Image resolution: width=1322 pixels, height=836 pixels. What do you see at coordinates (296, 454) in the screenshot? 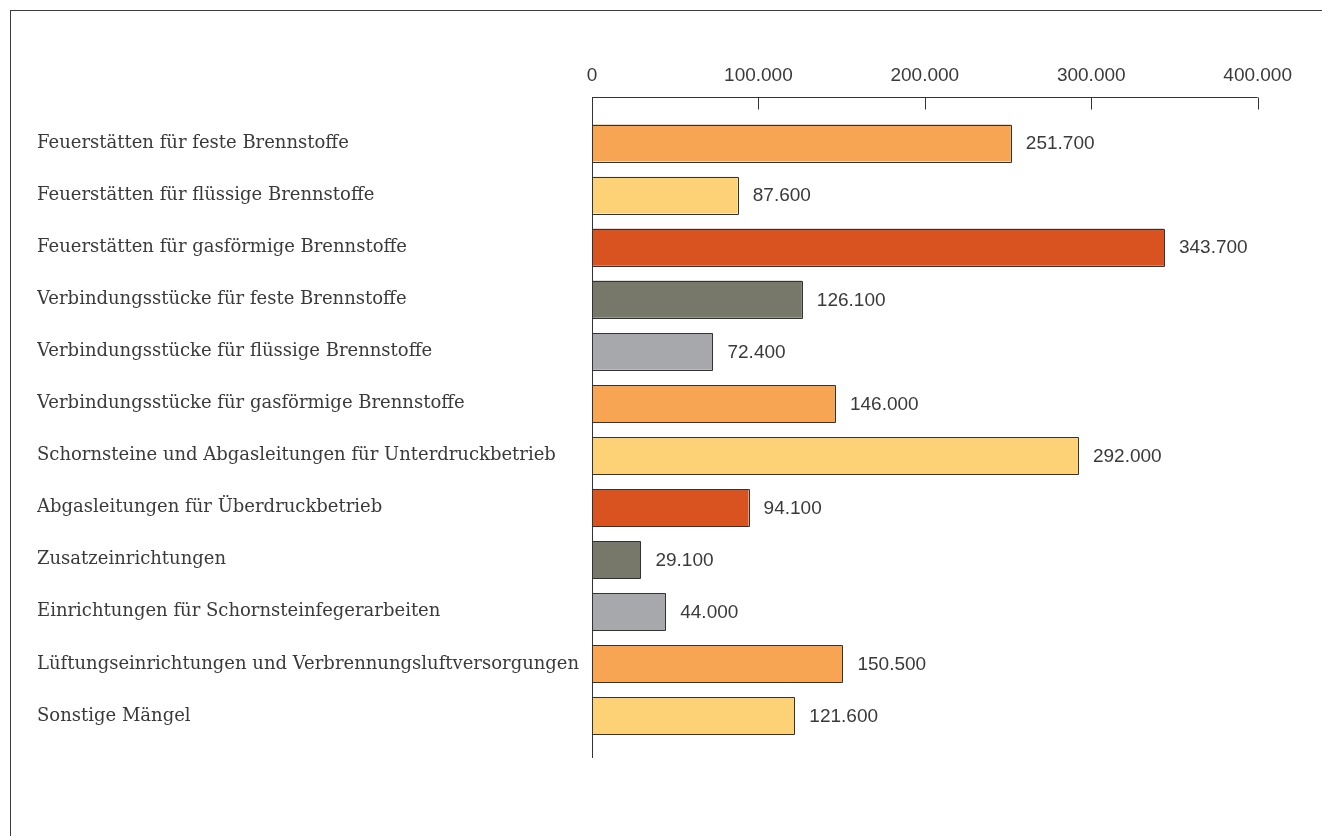
I see `y-tick-label: Schornsteine und Abgasleitungen für Unterdruckbetrieb` at bounding box center [296, 454].